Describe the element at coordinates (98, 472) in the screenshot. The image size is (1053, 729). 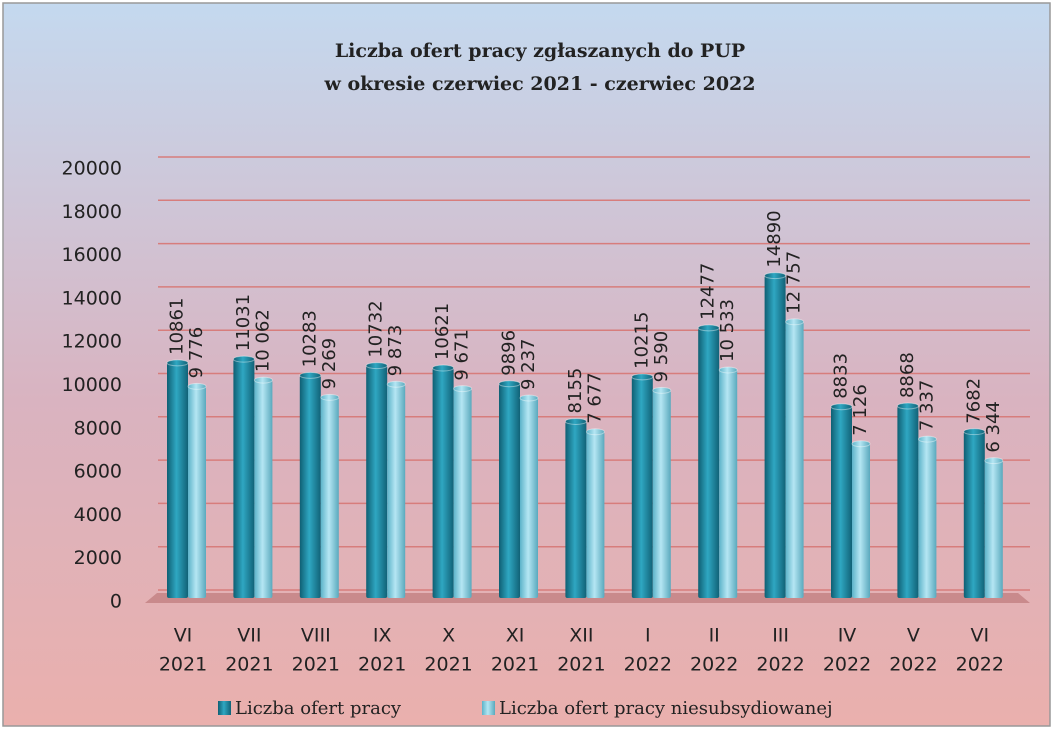
I see `y-tick-label: 6000` at that location.